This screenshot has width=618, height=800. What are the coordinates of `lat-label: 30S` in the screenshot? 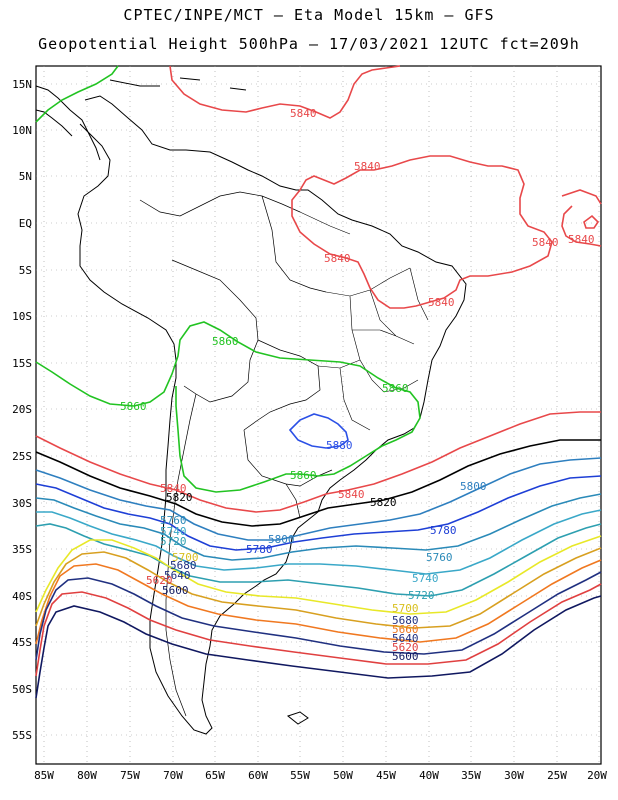 It's located at (22, 503).